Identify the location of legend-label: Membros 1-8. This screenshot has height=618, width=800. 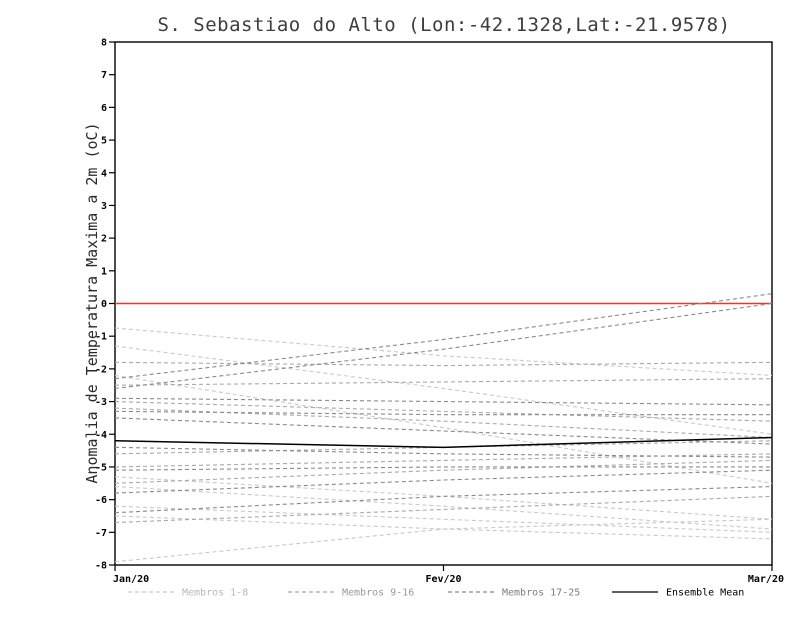
(215, 593).